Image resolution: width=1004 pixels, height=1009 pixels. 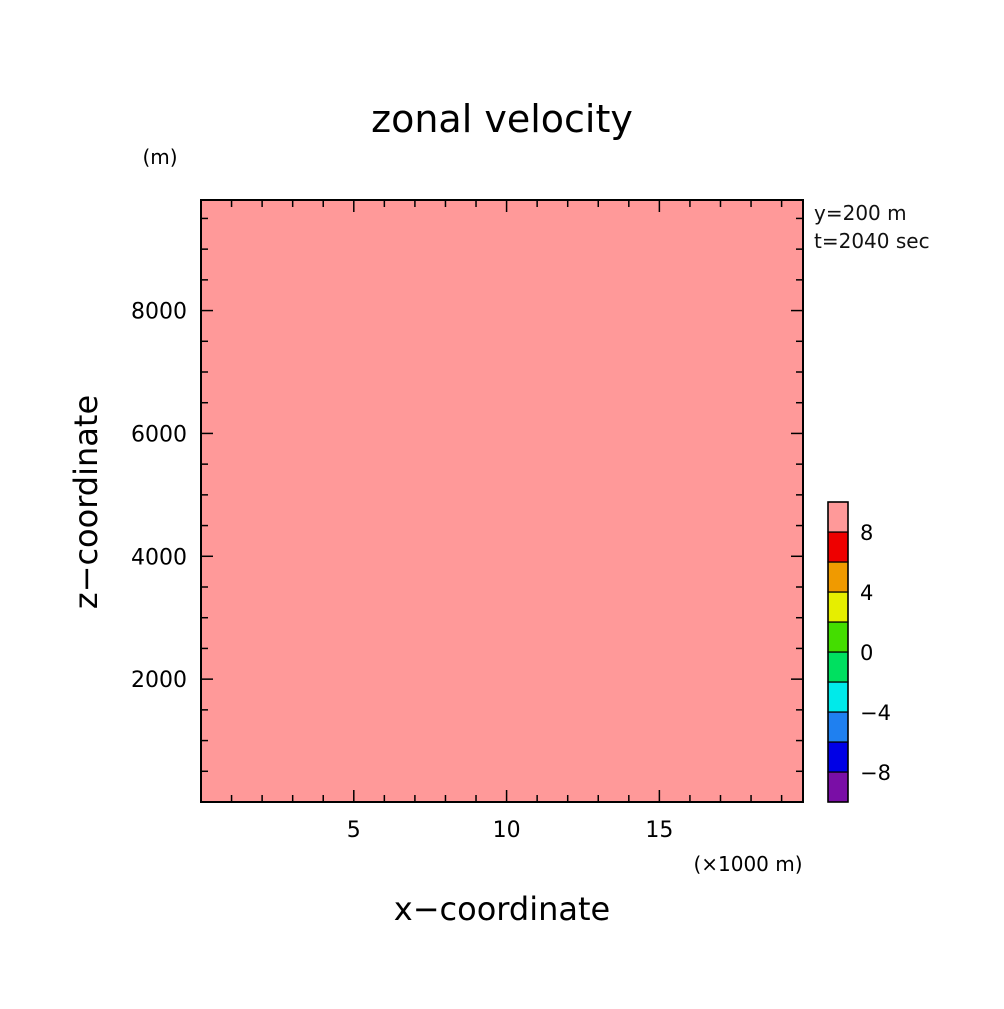 I want to click on x-unit-label: (×1000 m), so click(x=747, y=864).